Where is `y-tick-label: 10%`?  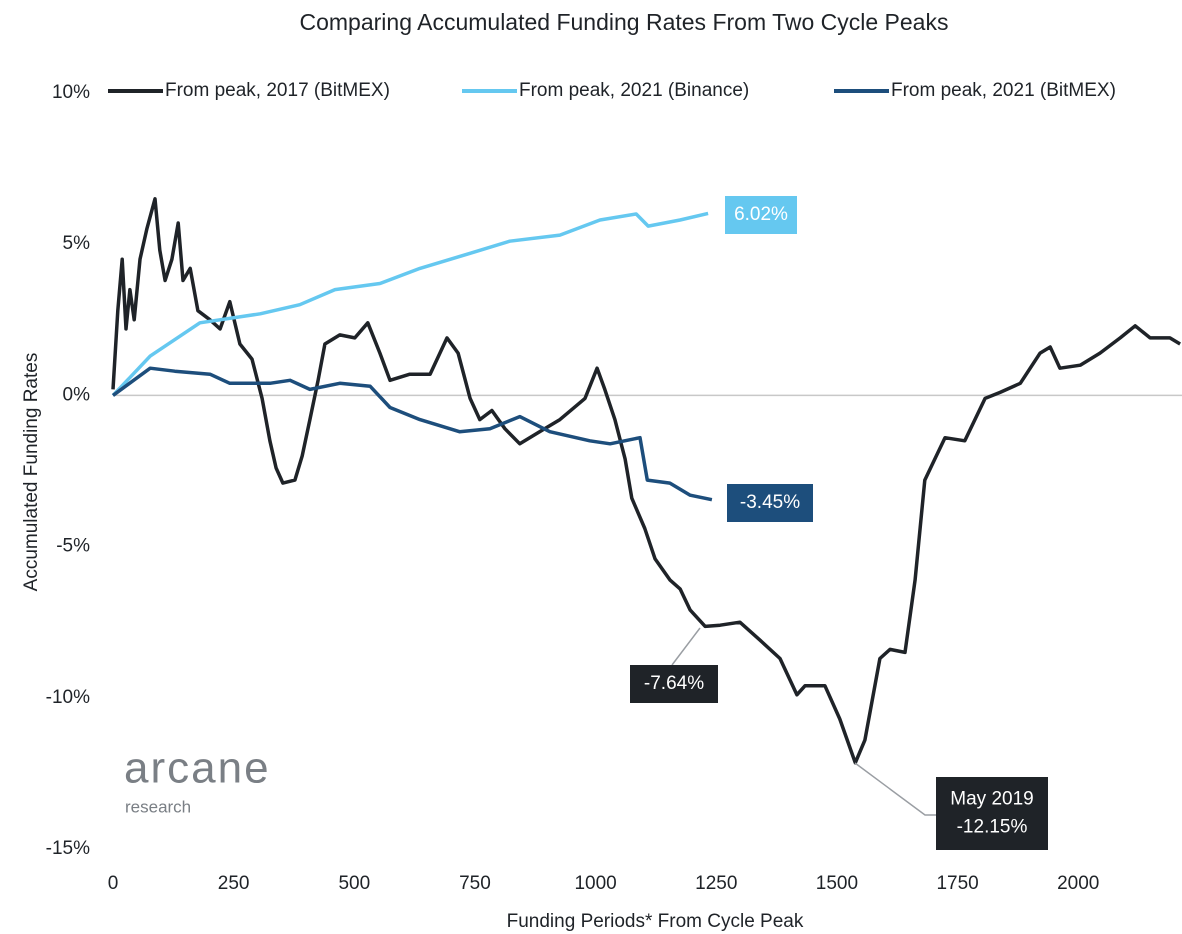 y-tick-label: 10% is located at coordinates (71, 92).